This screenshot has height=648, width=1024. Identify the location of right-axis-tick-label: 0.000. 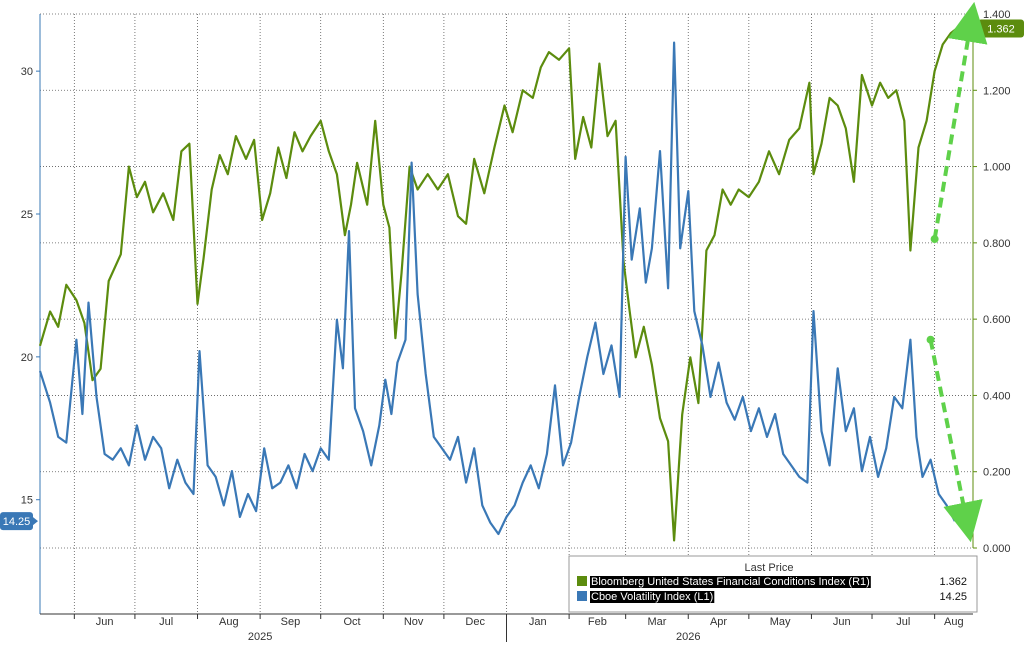
(997, 549).